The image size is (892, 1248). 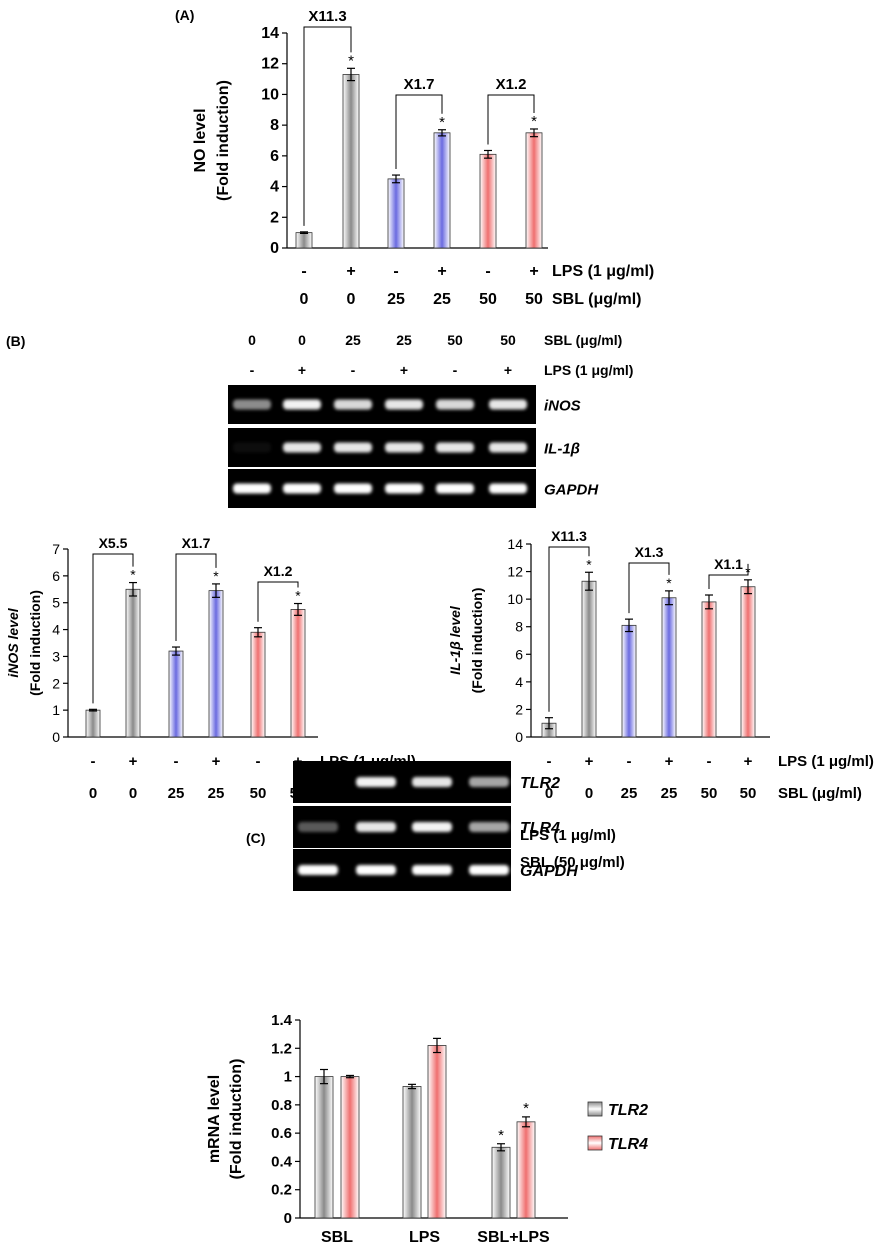 I want to click on sbl-row-label: SBL (μg/ml), so click(x=820, y=793).